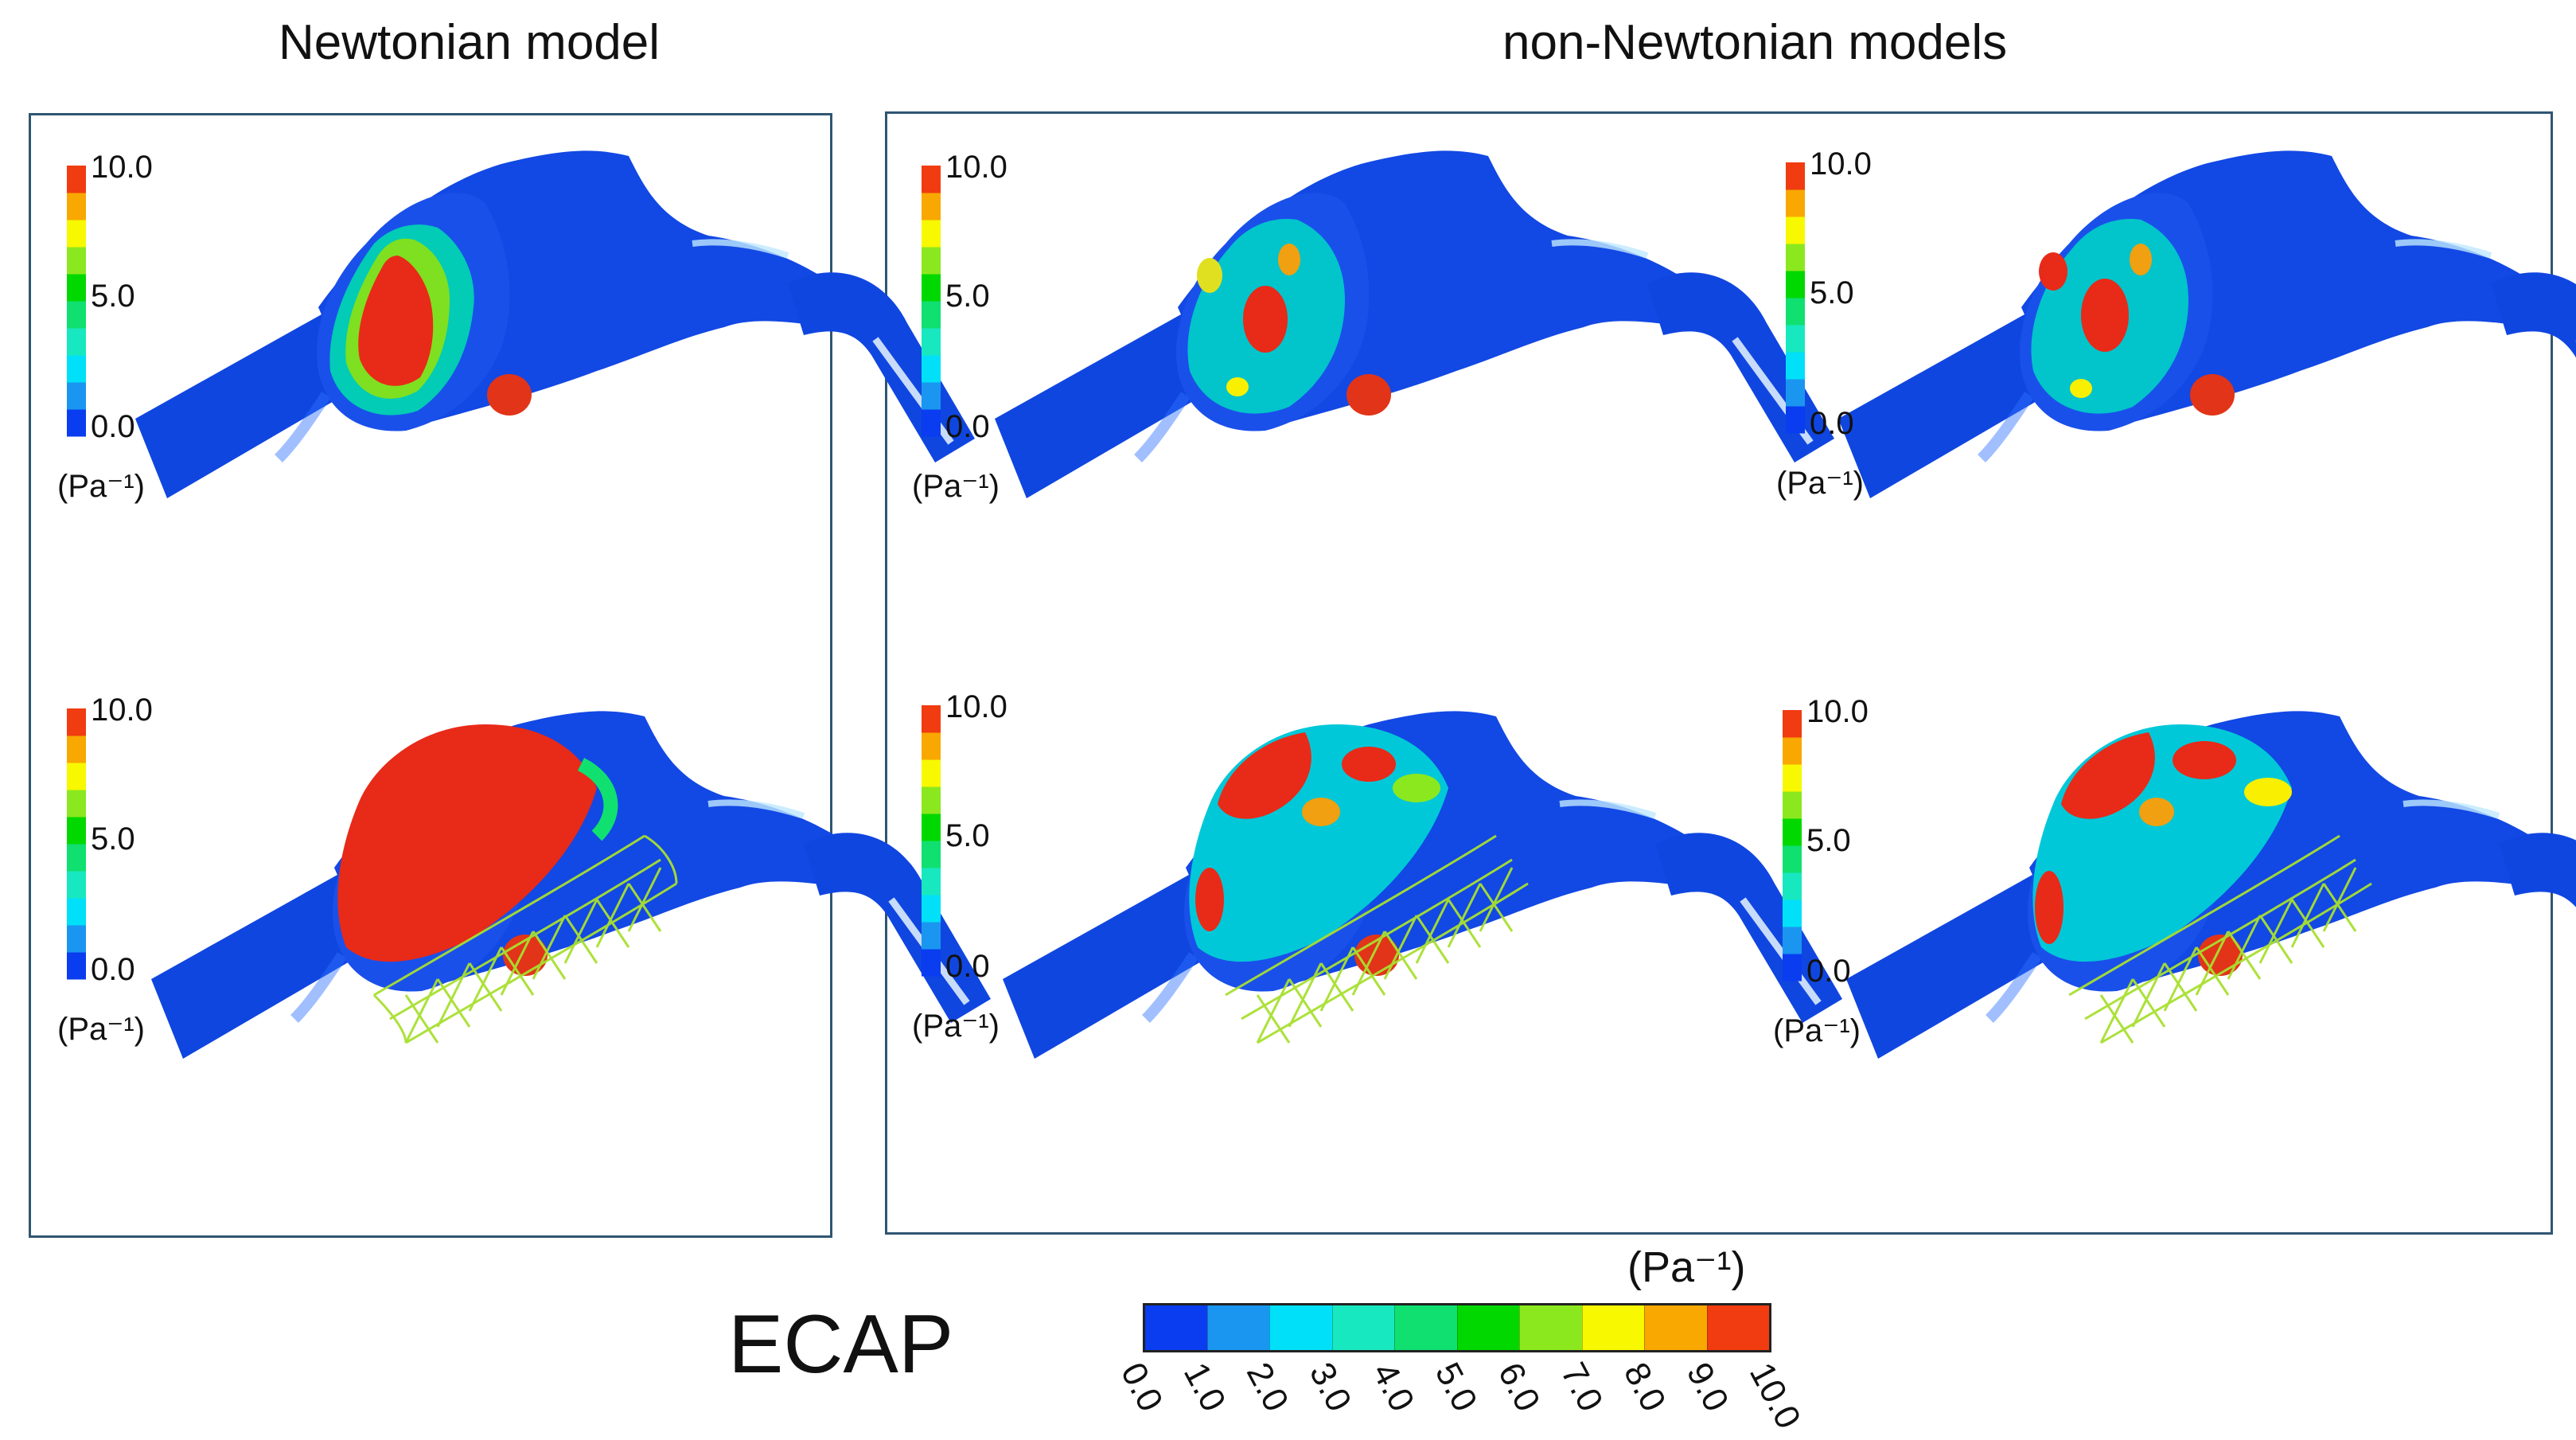 Image resolution: width=2576 pixels, height=1440 pixels. I want to click on legend-bar-non-newtonian-1-unstented, so click(931, 302).